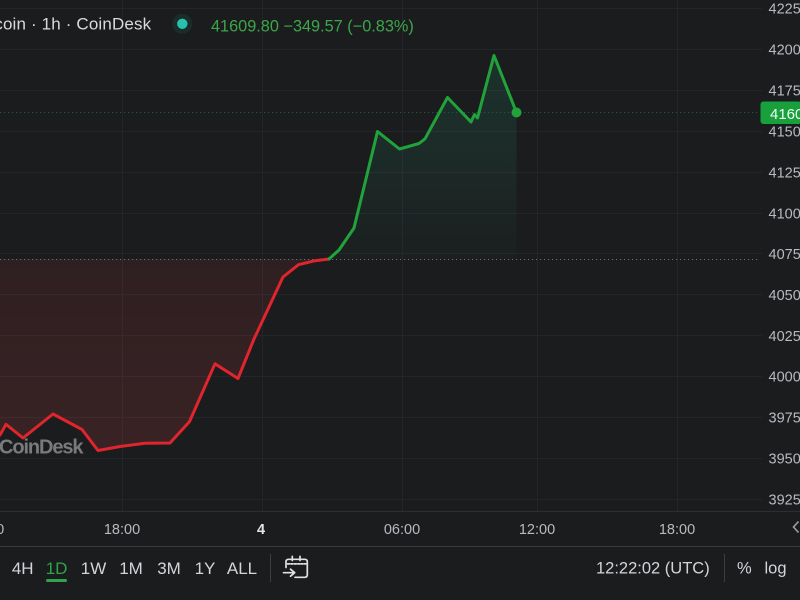 Image resolution: width=800 pixels, height=600 pixels. What do you see at coordinates (169, 568) in the screenshot?
I see `svg-text: 3M` at bounding box center [169, 568].